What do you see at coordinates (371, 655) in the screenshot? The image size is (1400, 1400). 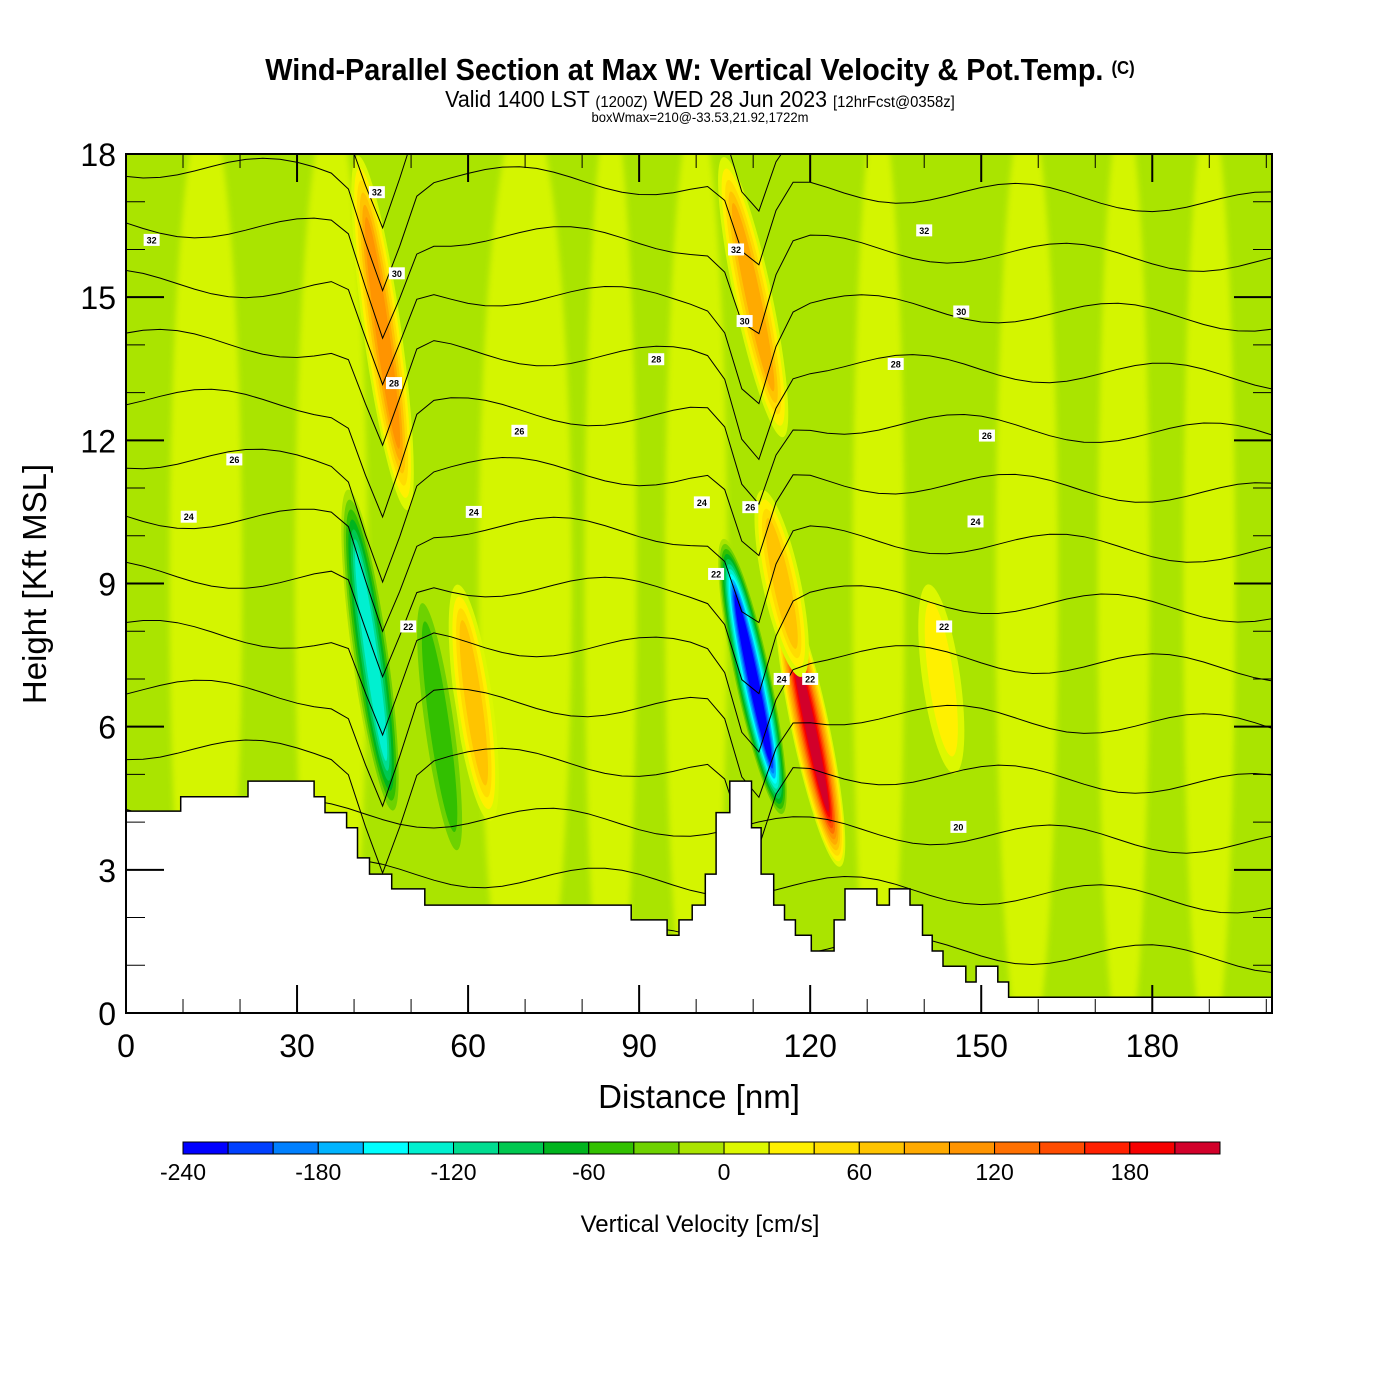 I see `downdraft-1-level` at bounding box center [371, 655].